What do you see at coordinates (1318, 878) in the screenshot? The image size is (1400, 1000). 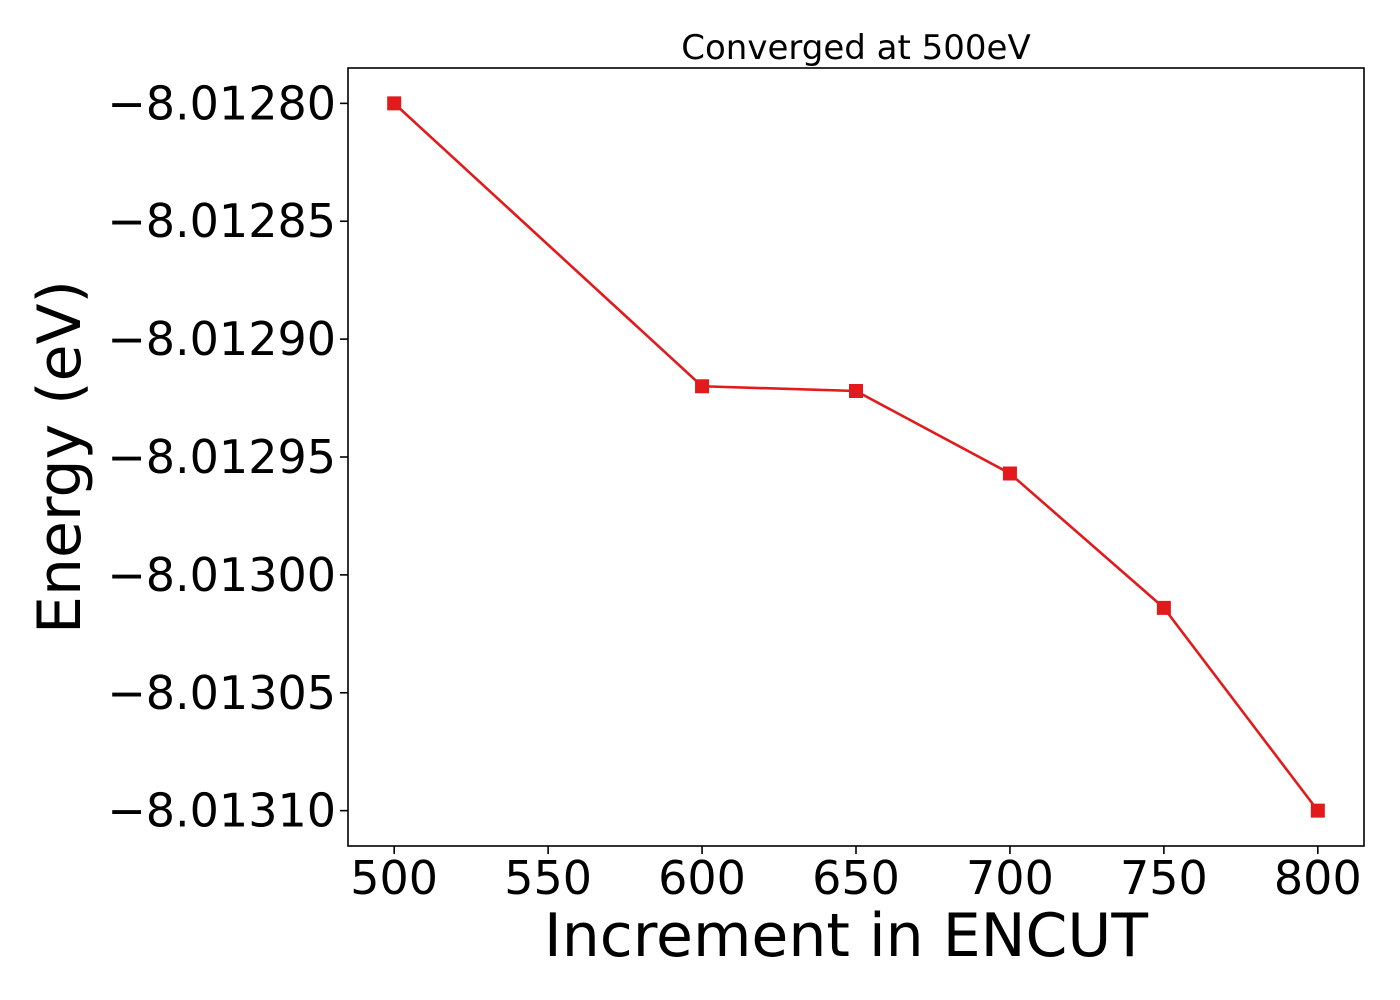 I see `x-tick-label: 800` at bounding box center [1318, 878].